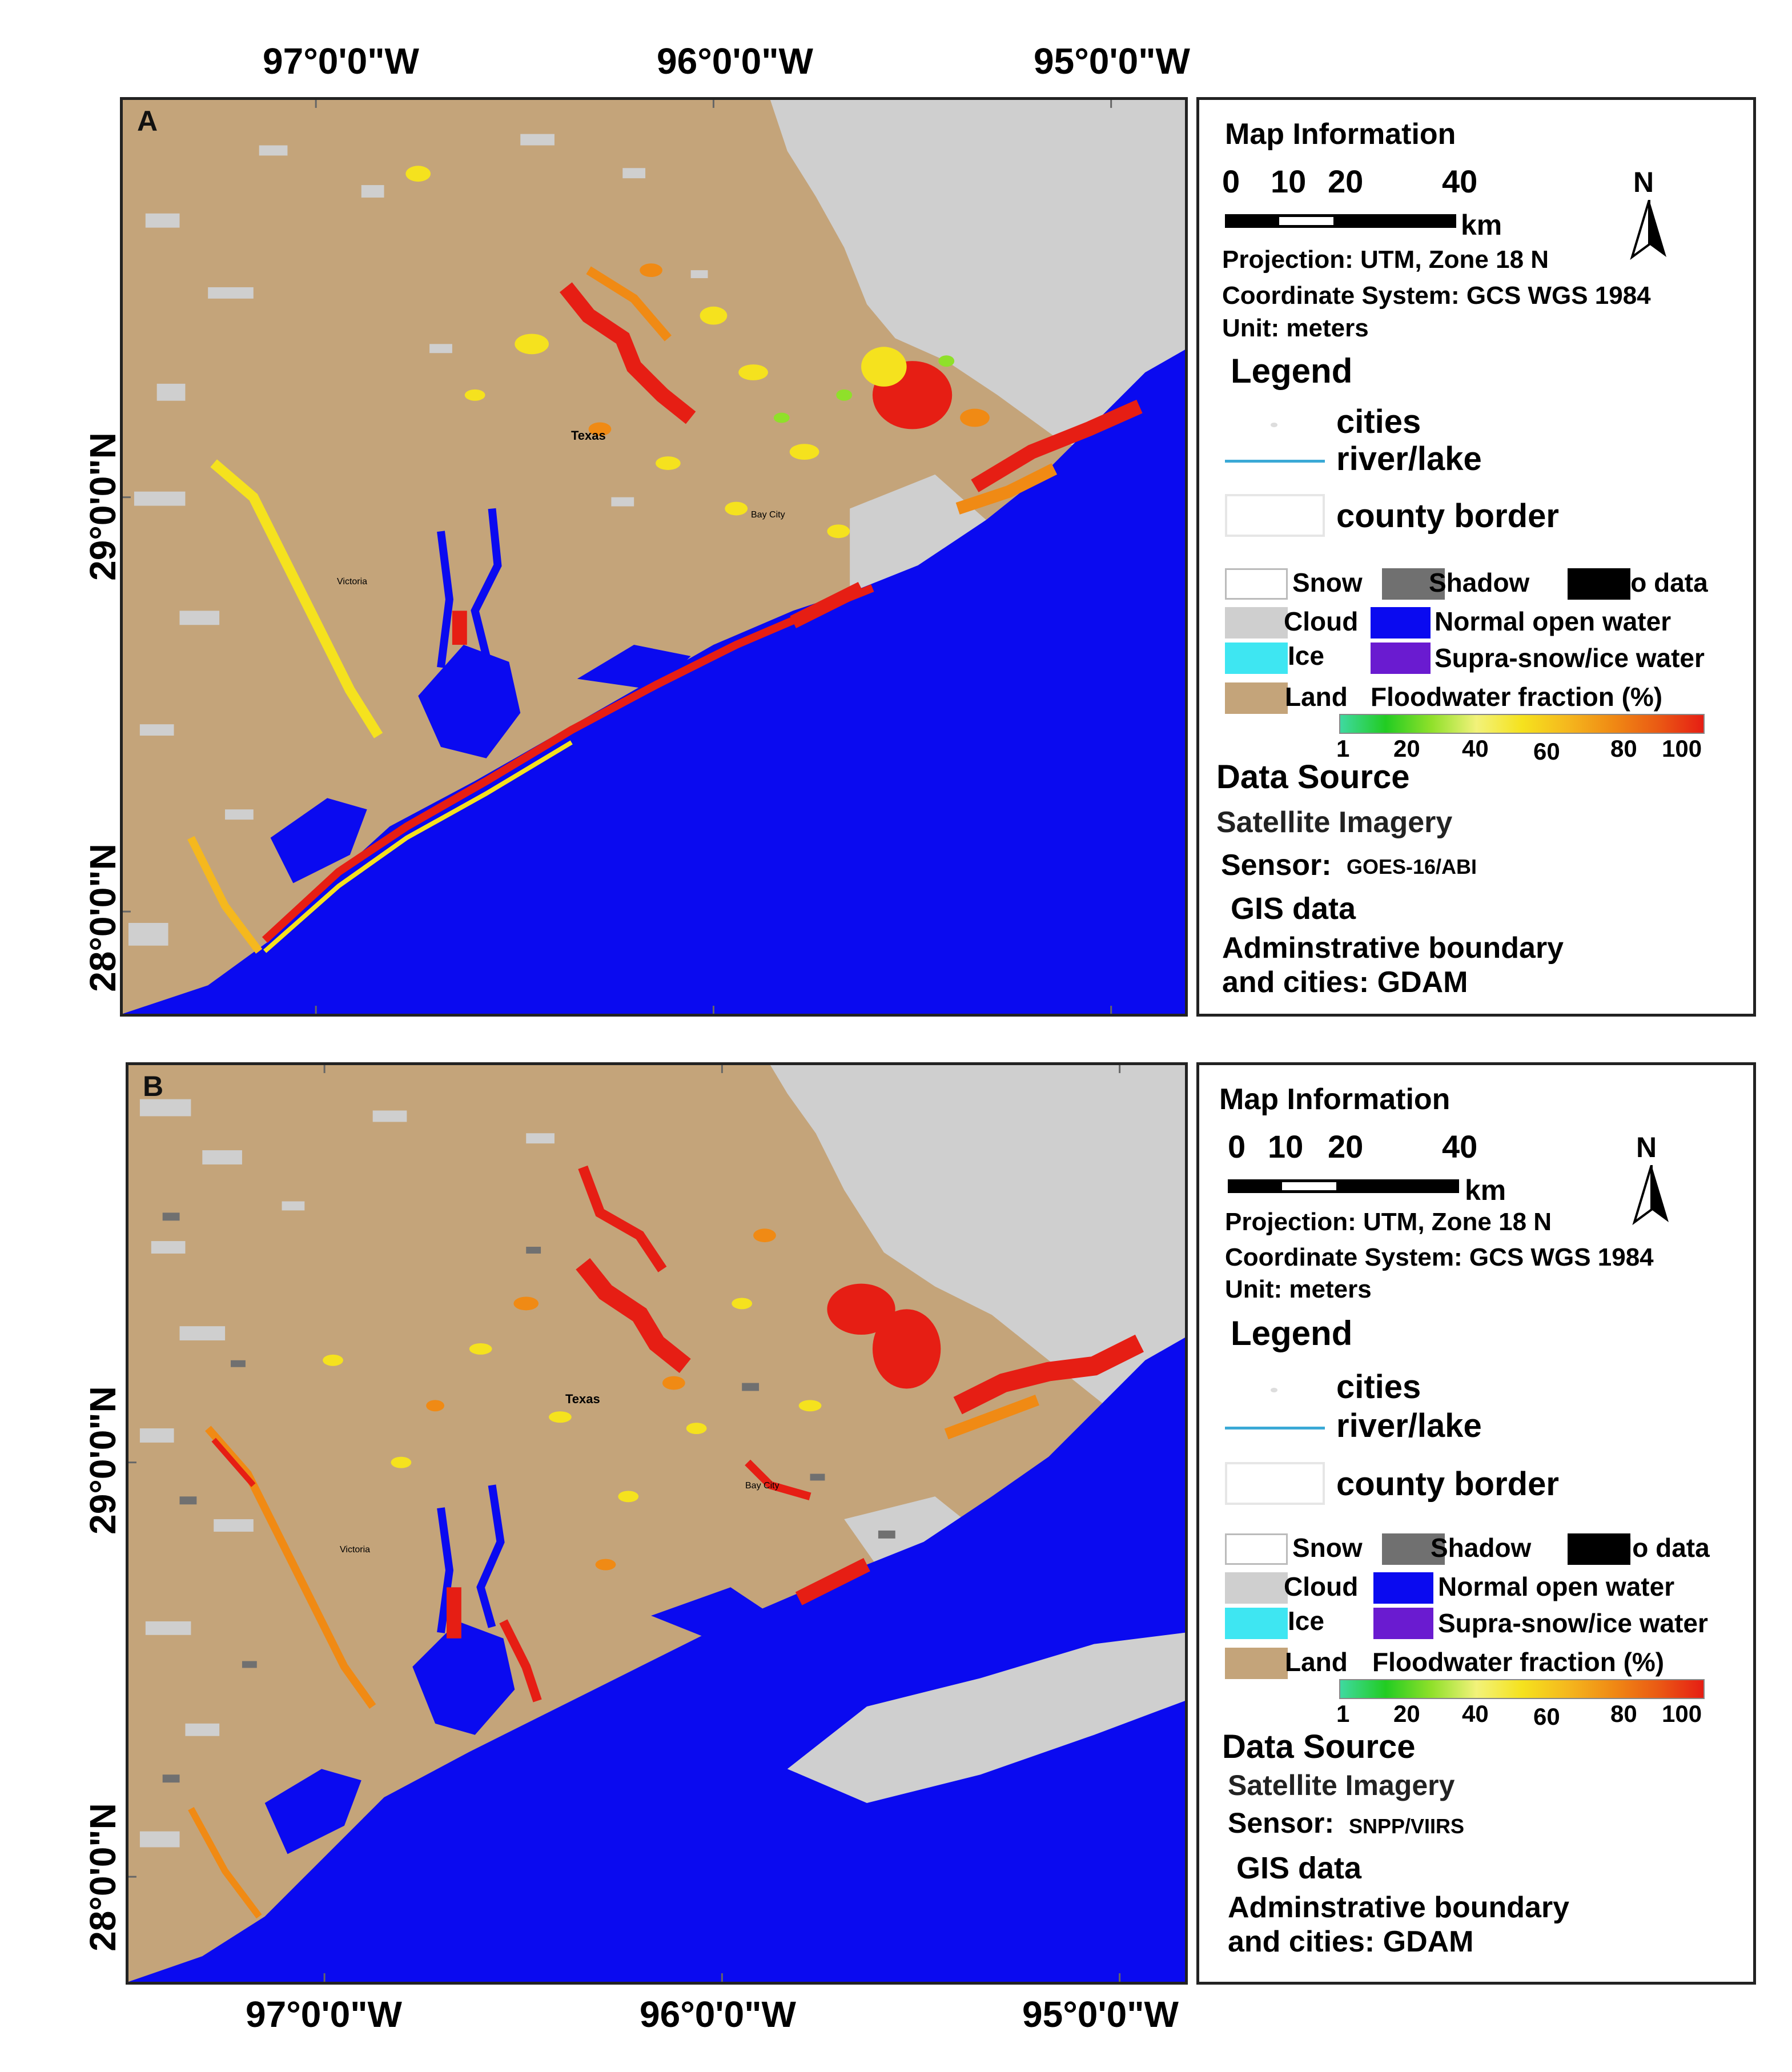 The image size is (1792, 2072). I want to click on lat-label-a-28: 28°0'0"N, so click(102, 918).